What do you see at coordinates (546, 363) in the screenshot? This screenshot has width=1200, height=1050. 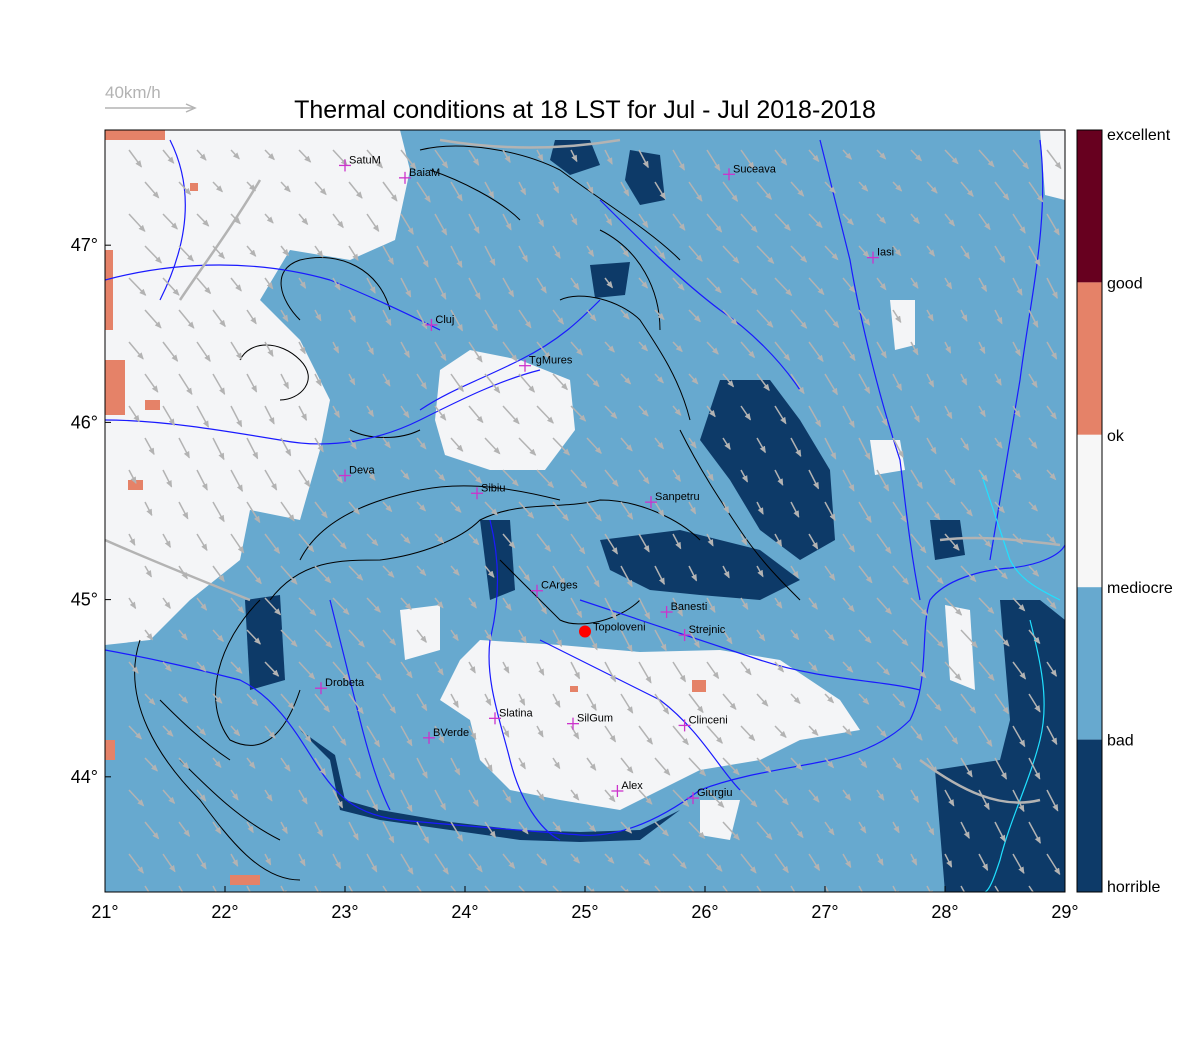 I see `city-tgmures: TgMures` at bounding box center [546, 363].